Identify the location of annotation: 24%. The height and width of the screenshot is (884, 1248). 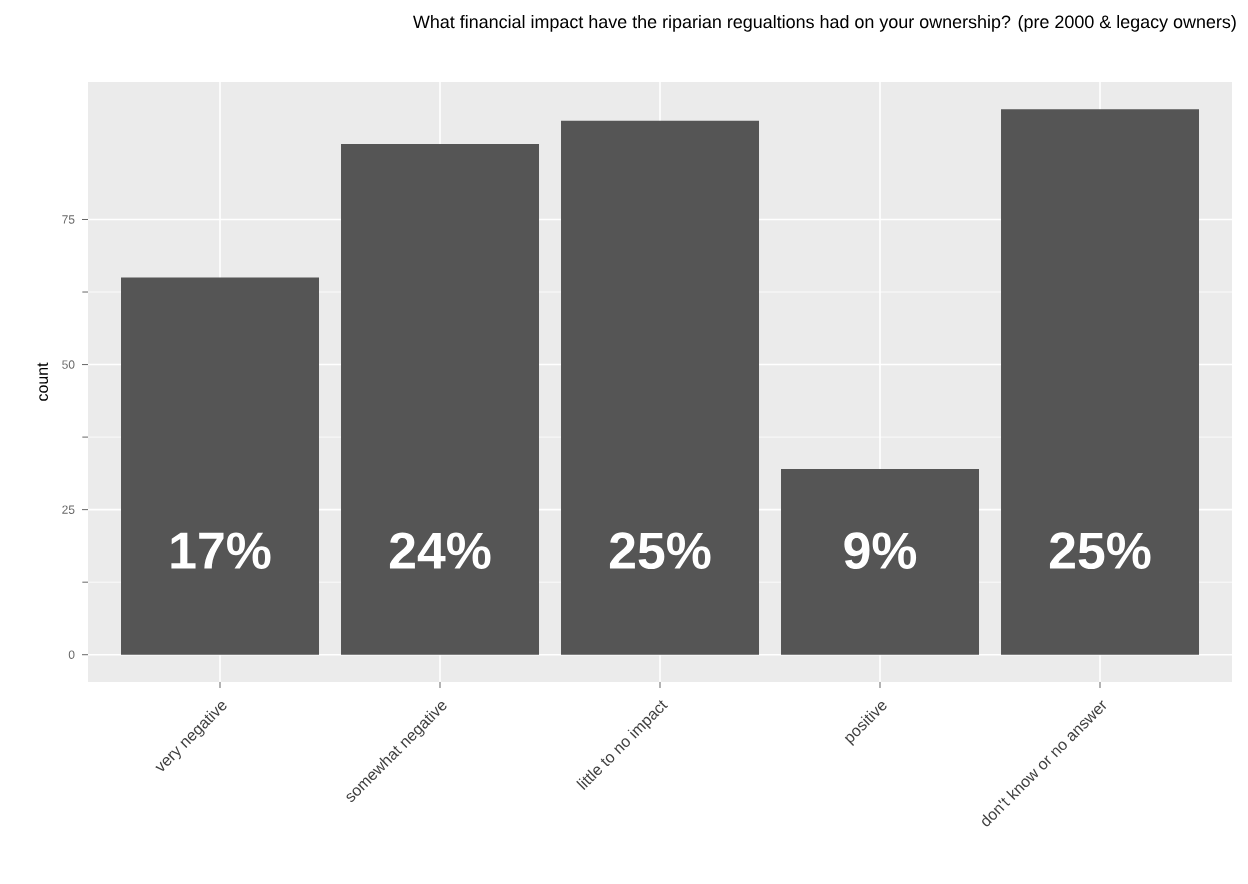
(440, 550).